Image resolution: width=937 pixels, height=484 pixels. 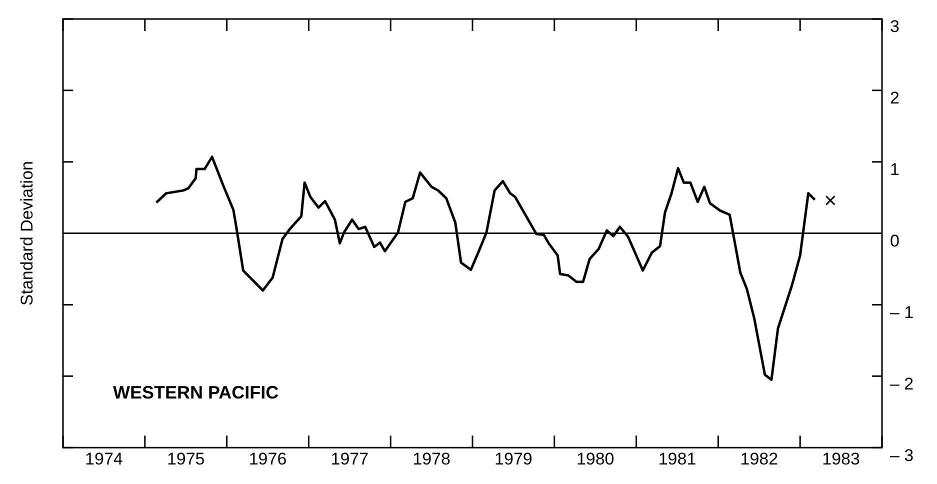 What do you see at coordinates (902, 312) in the screenshot?
I see `y-tick-label: – 1` at bounding box center [902, 312].